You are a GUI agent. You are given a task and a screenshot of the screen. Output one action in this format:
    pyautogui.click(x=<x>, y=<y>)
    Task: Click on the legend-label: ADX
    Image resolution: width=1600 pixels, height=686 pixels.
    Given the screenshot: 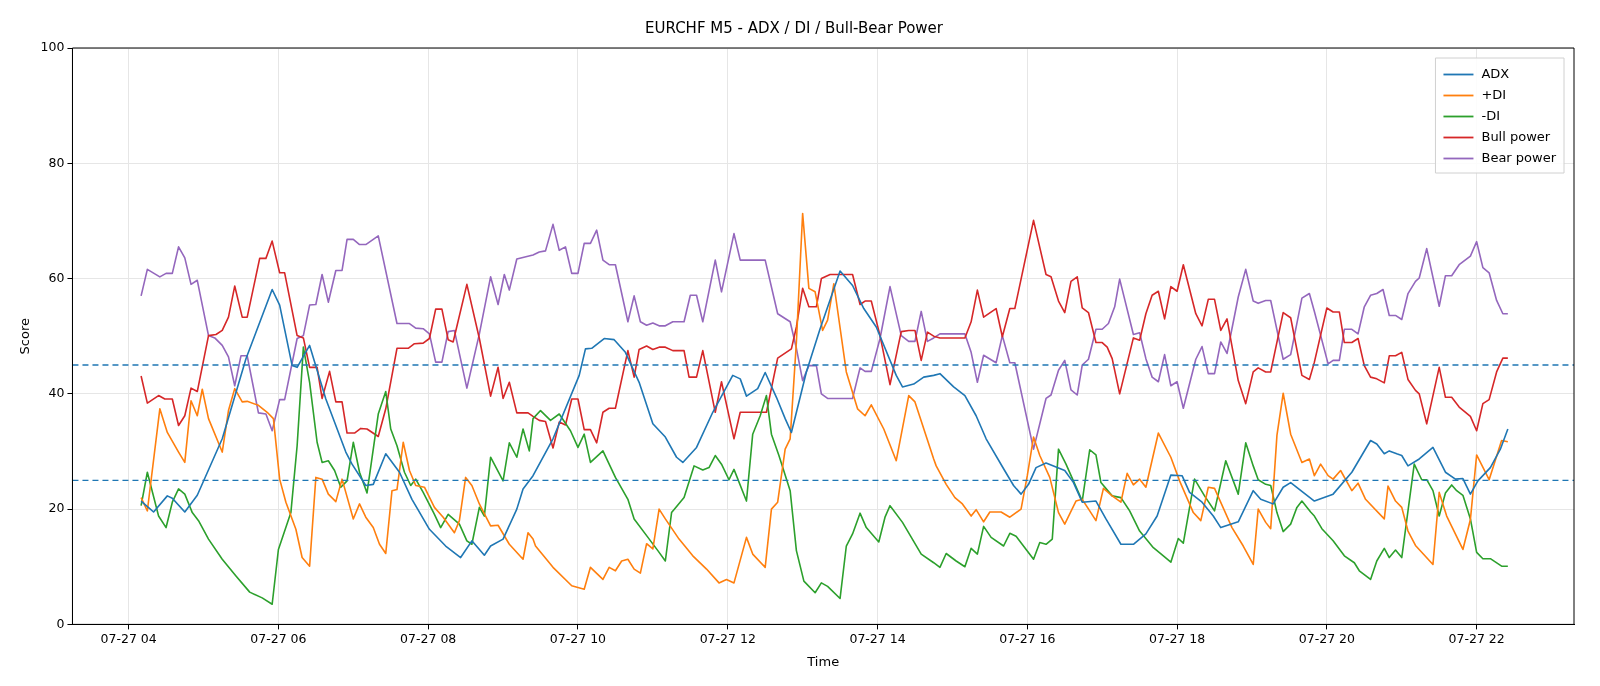 What is the action you would take?
    pyautogui.click(x=1495, y=73)
    